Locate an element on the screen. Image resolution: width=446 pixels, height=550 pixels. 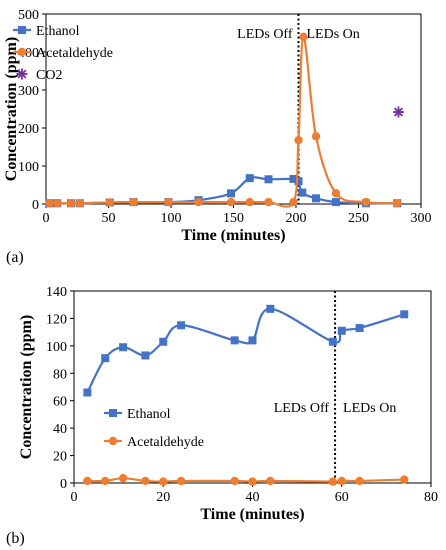
x-tick-label: 100 is located at coordinates (171, 218).